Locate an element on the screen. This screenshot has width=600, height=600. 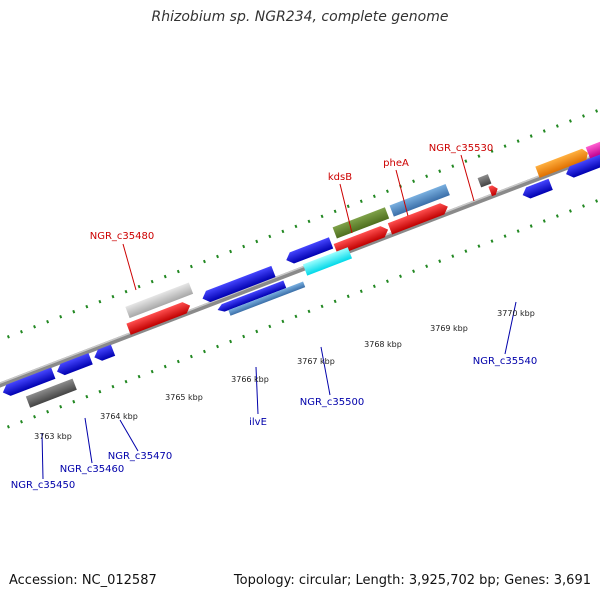
label-phea: pheA is located at coordinates (396, 163).